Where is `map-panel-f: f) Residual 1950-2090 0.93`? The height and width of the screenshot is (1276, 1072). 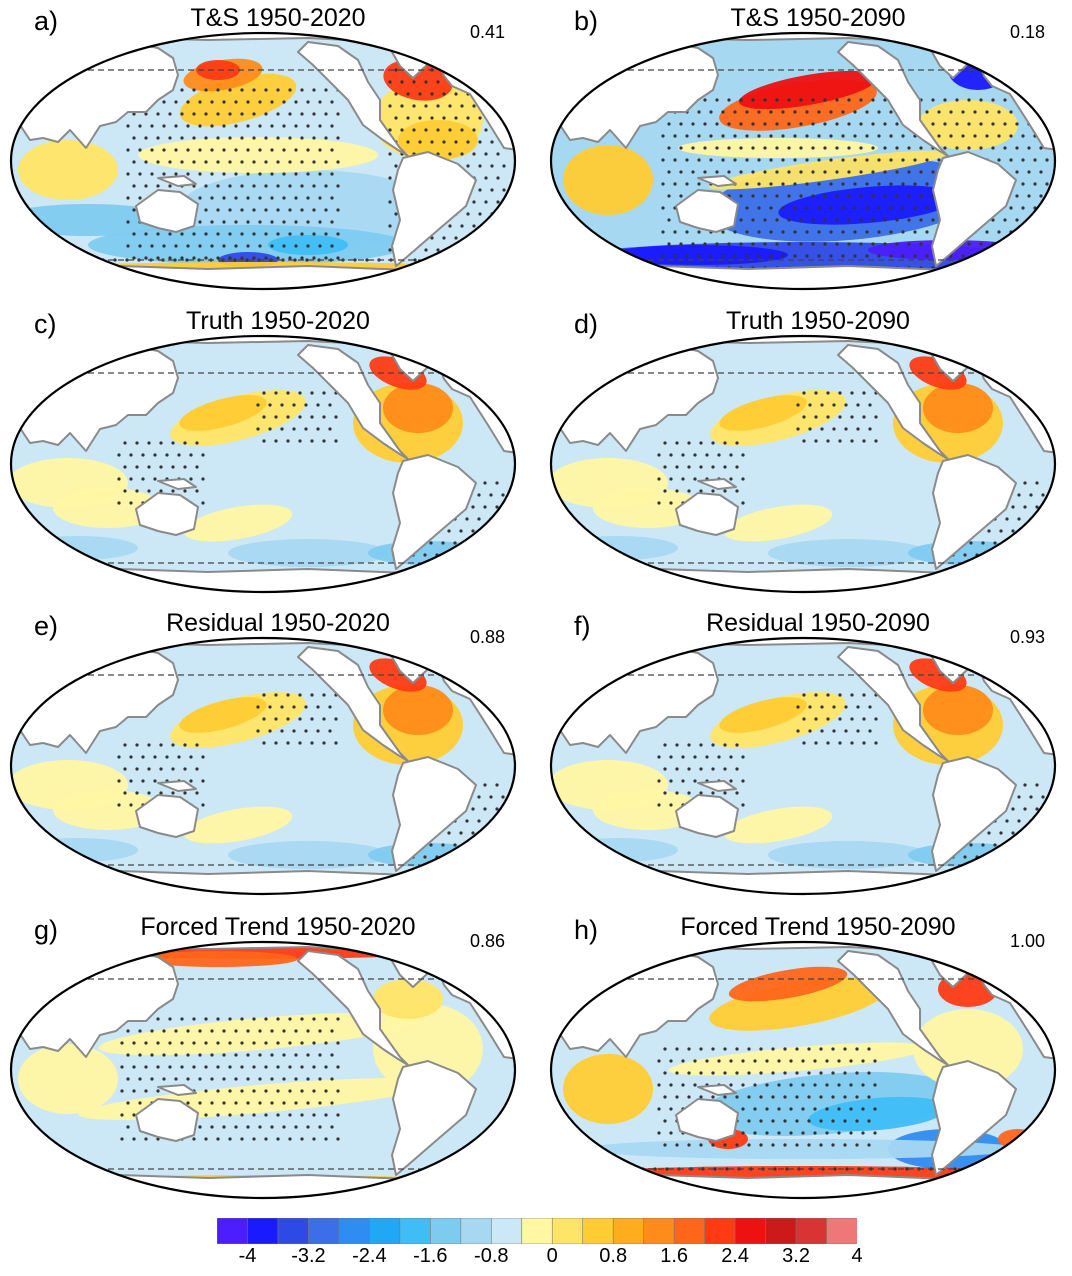 map-panel-f: f) Residual 1950-2090 0.93 is located at coordinates (808, 753).